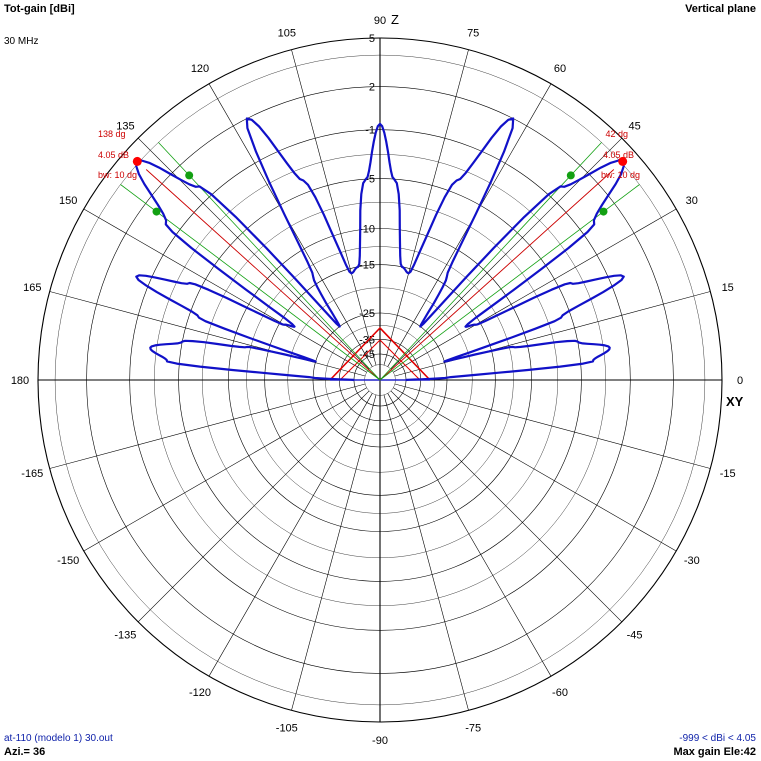 The image size is (761, 761). What do you see at coordinates (380, 21) in the screenshot?
I see `angle-tick-label: 90` at bounding box center [380, 21].